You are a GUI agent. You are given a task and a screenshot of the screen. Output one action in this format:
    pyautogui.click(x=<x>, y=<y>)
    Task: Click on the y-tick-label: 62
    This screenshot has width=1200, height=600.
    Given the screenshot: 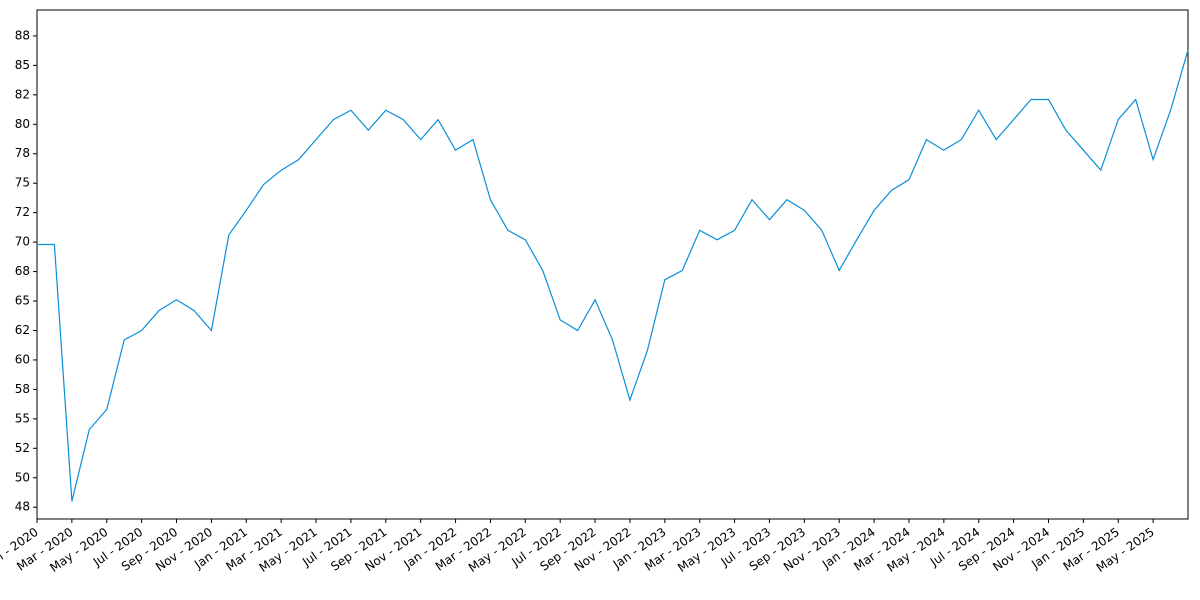 What is the action you would take?
    pyautogui.click(x=22, y=330)
    